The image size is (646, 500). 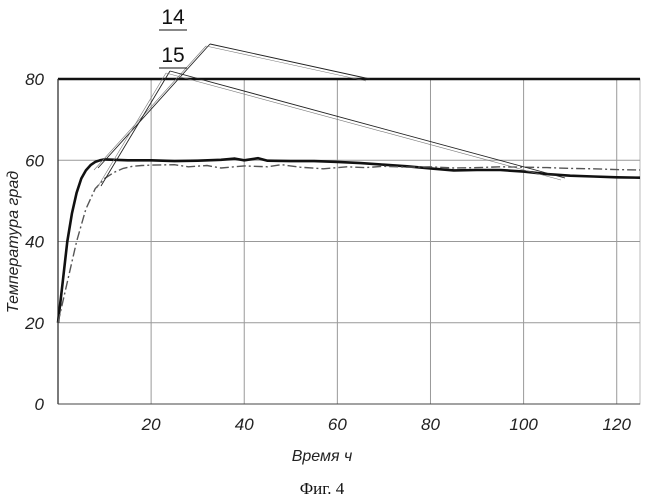 I want to click on y-tick-labels: 0 20 40 60 80, so click(x=34, y=242).